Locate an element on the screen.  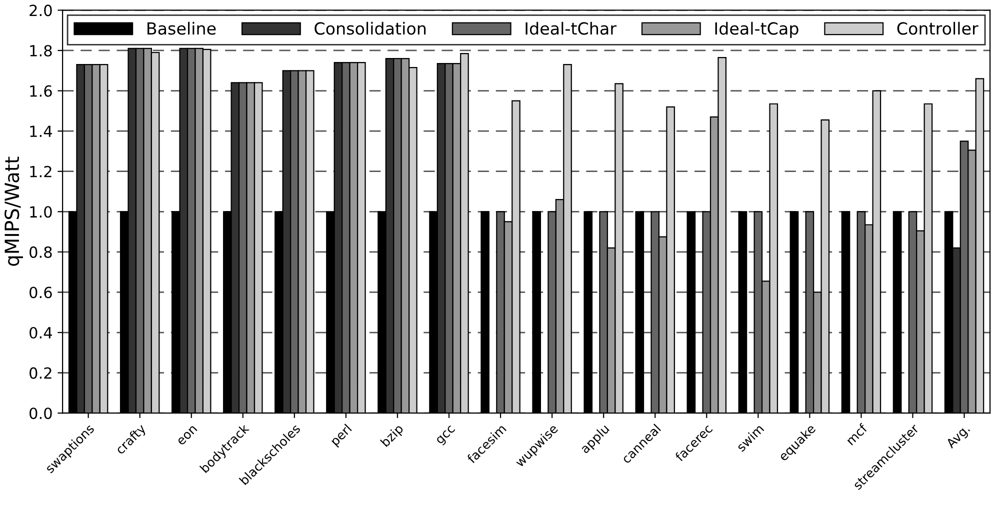
y-tick-label: 2.0 is located at coordinates (41, 10).